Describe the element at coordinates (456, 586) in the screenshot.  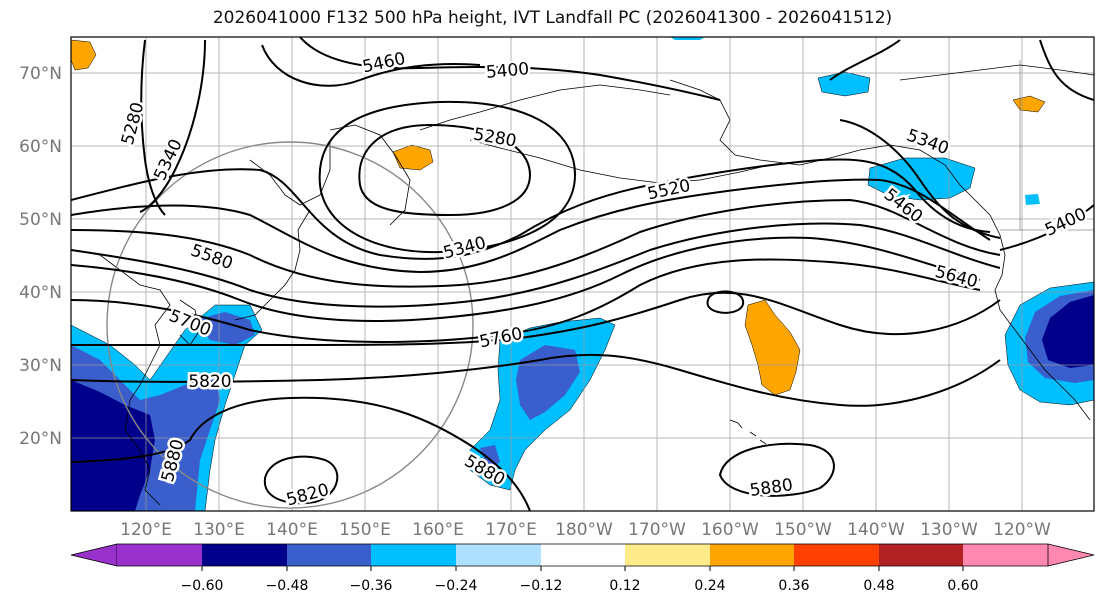
I see `colorbar-tick-label: −0.24` at that location.